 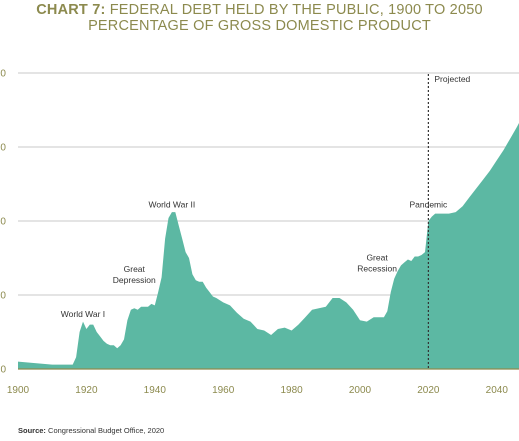 I want to click on annotation-line: World War II, so click(x=172, y=205).